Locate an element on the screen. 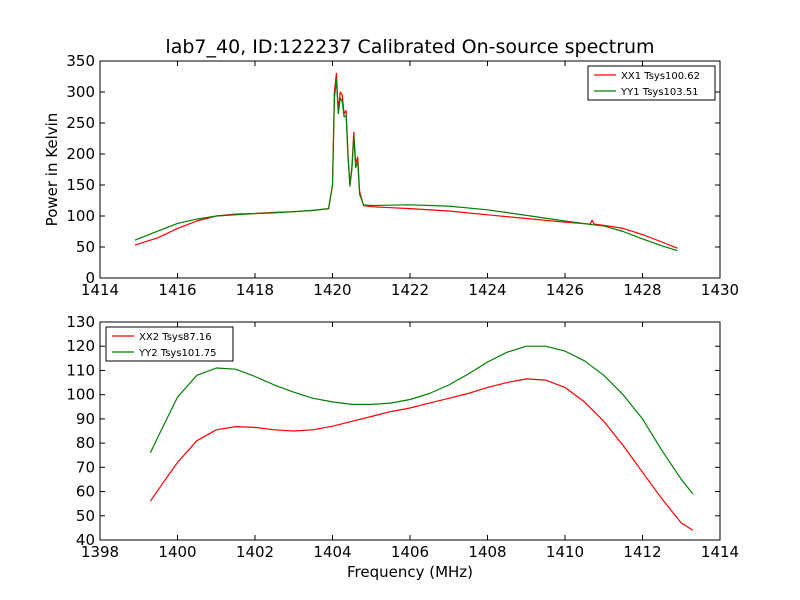 The image size is (800, 600). x-tick-label: 1426 is located at coordinates (565, 290).